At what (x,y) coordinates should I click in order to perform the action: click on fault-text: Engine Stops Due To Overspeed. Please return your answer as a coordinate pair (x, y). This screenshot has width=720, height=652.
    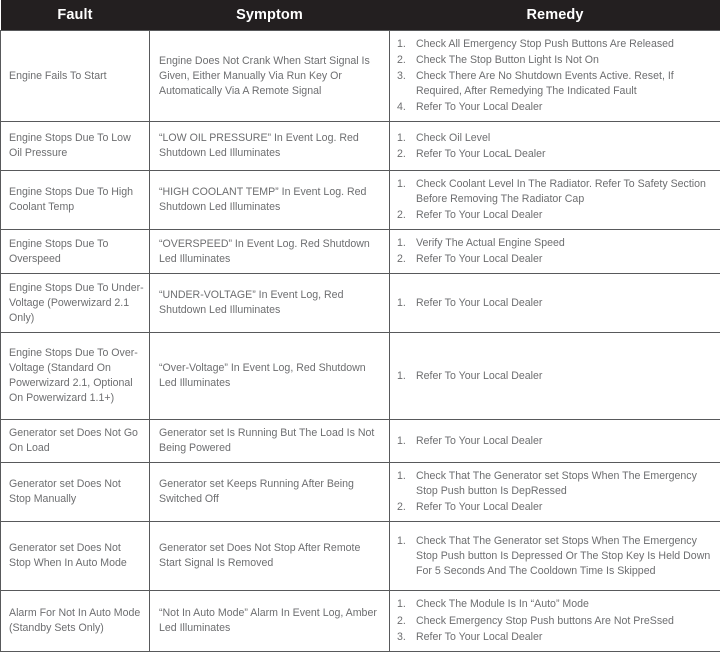
    Looking at the image, I should click on (77, 252).